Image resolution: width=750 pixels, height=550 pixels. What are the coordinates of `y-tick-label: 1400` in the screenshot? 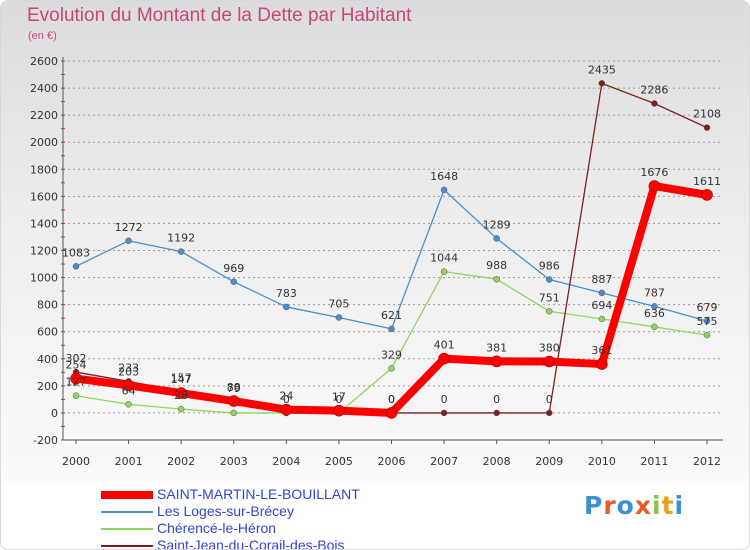 It's located at (44, 223).